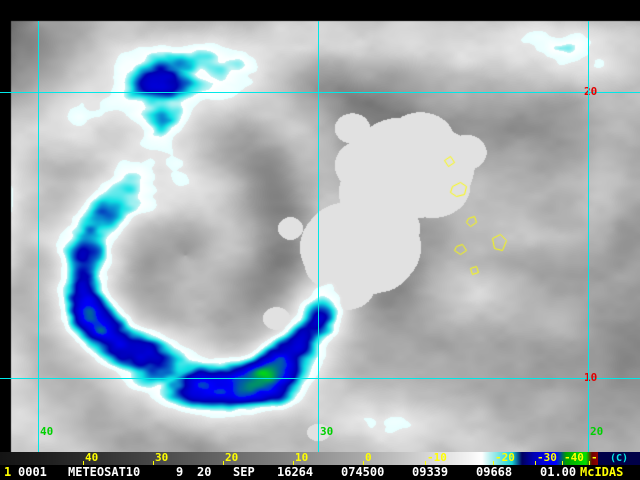 The height and width of the screenshot is (480, 640). Describe the element at coordinates (295, 472) in the screenshot. I see `status-field: 16264` at that location.